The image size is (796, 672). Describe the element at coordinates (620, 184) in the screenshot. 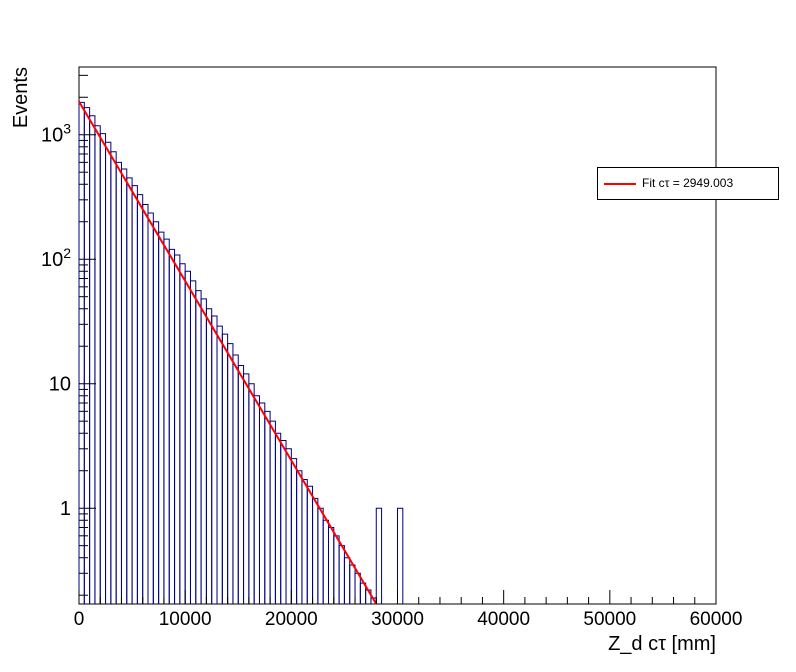

I see `legend-fit-line` at that location.